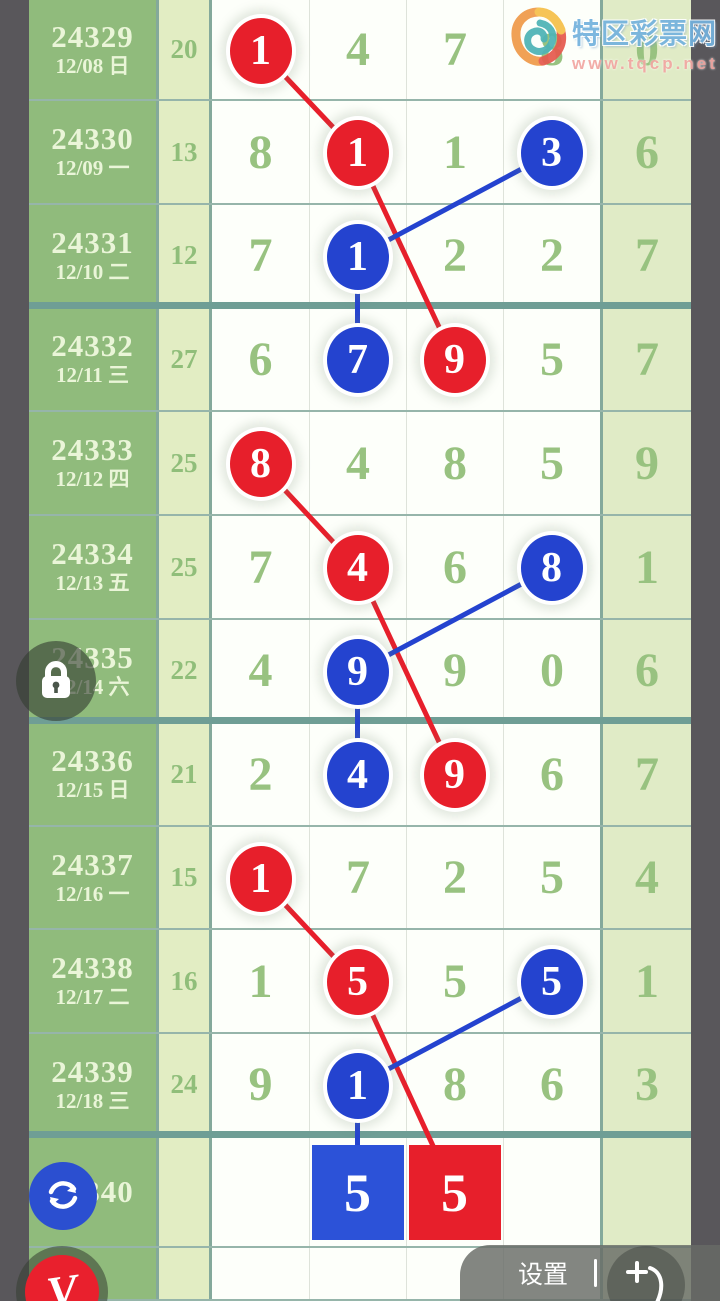  What do you see at coordinates (184, 566) in the screenshot?
I see `sum-value: 25` at bounding box center [184, 566].